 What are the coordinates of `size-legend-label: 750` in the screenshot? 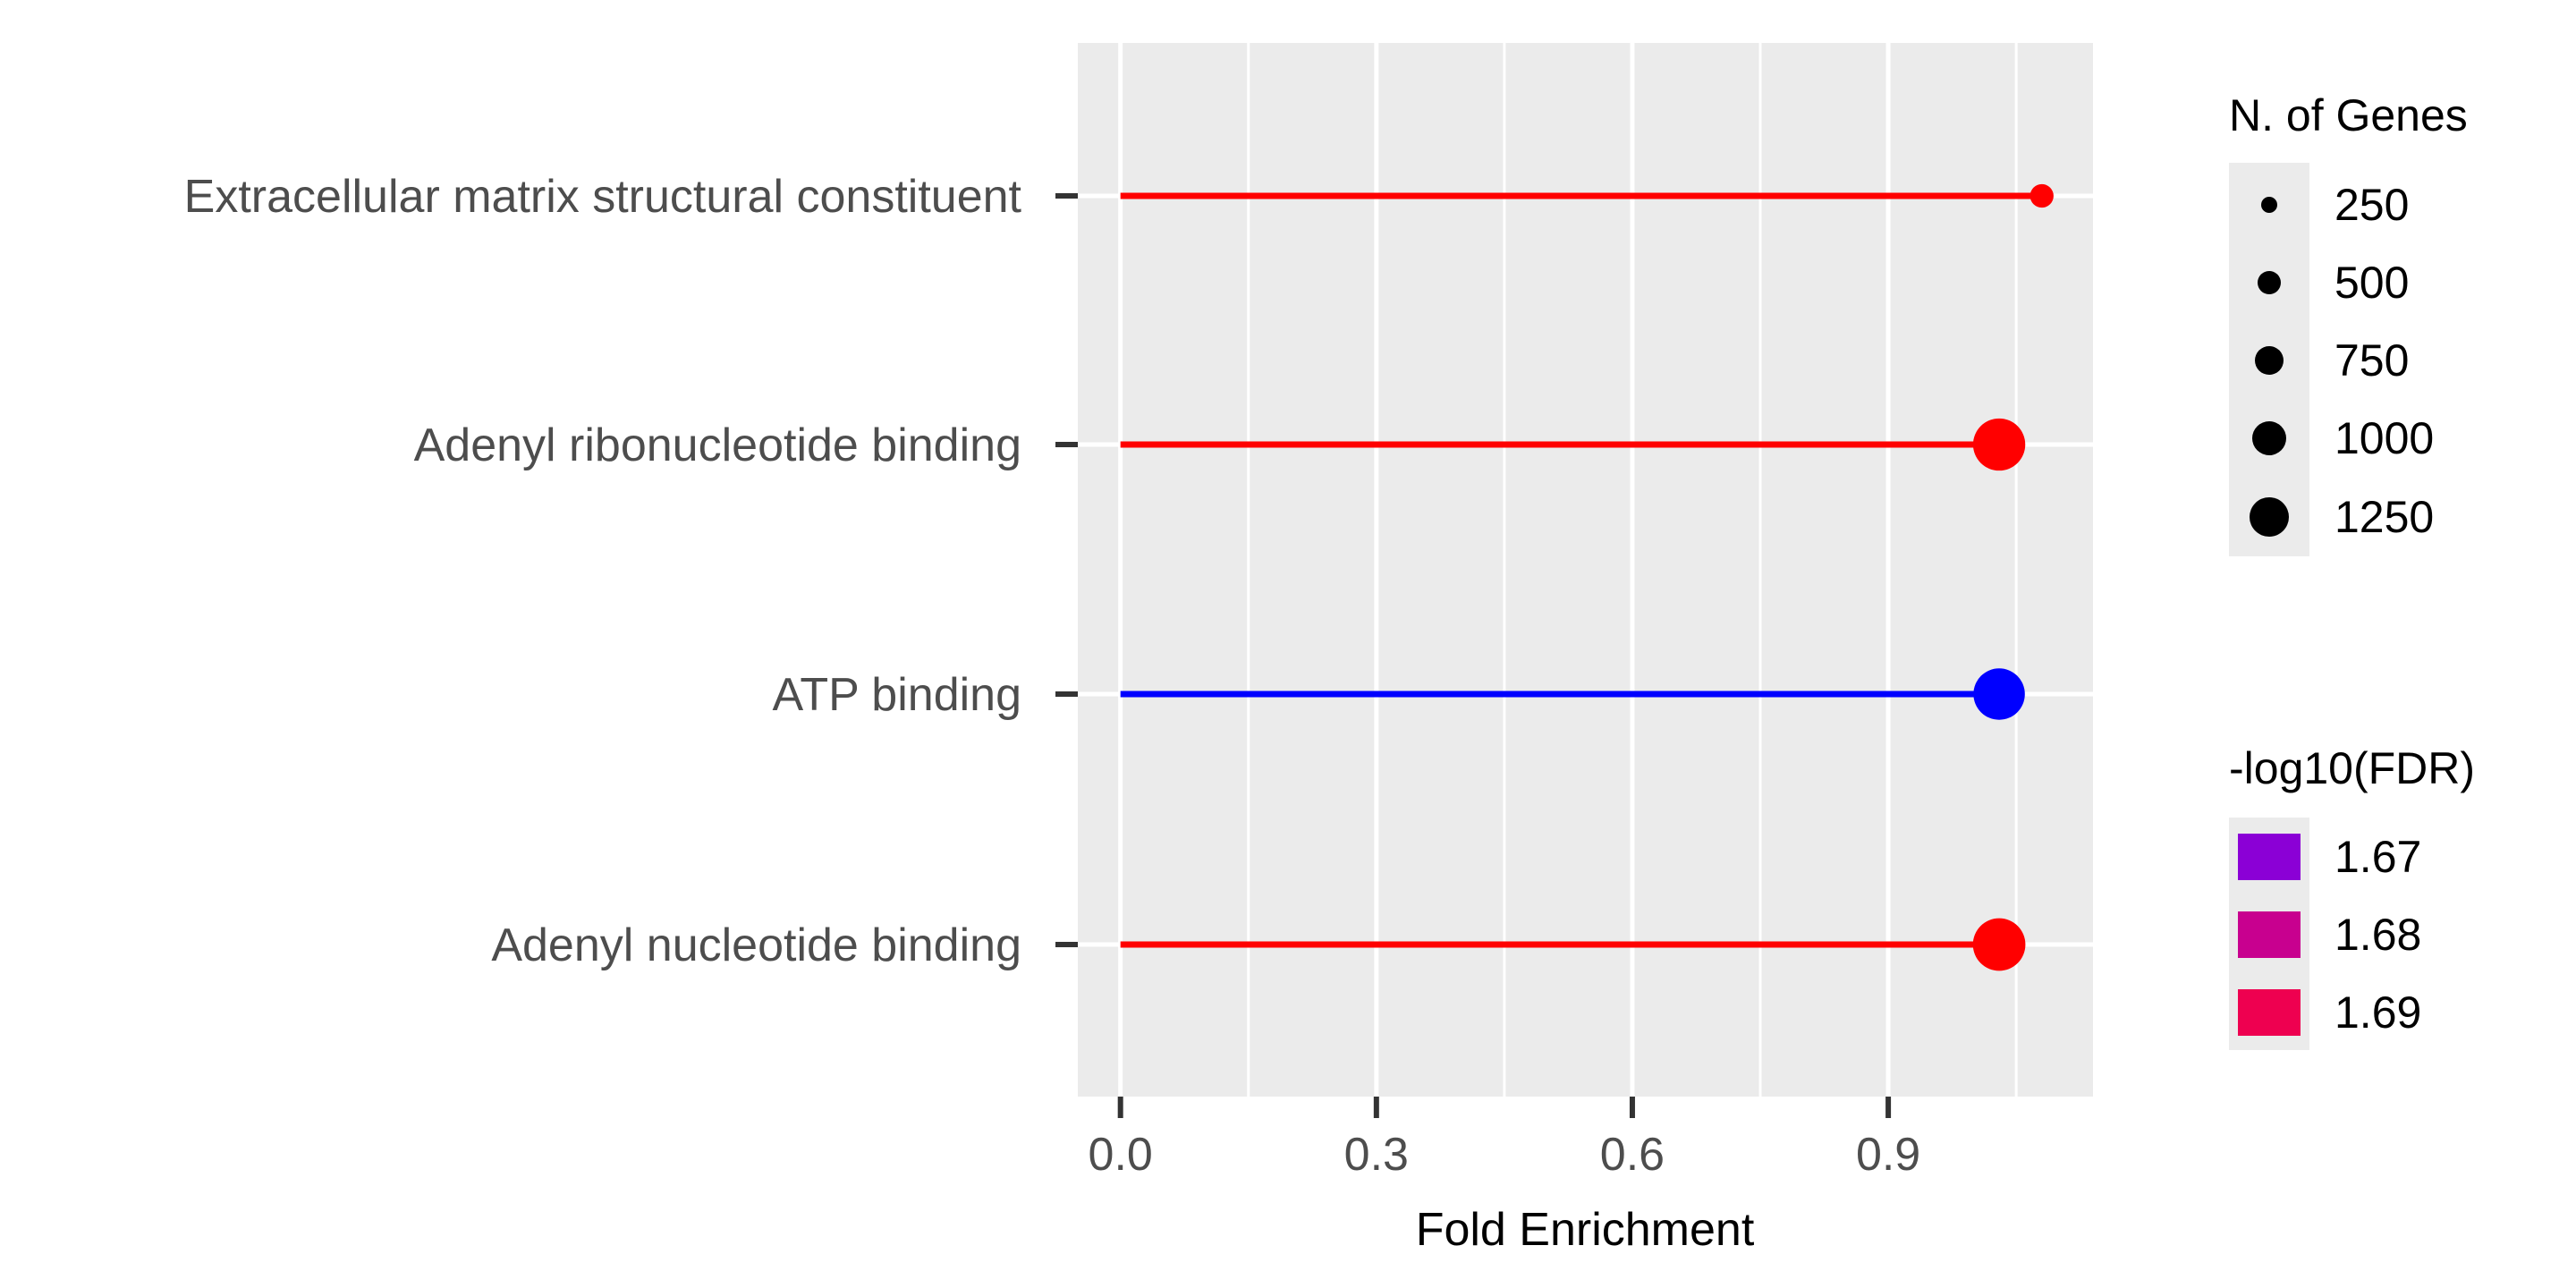 It's located at (2371, 360).